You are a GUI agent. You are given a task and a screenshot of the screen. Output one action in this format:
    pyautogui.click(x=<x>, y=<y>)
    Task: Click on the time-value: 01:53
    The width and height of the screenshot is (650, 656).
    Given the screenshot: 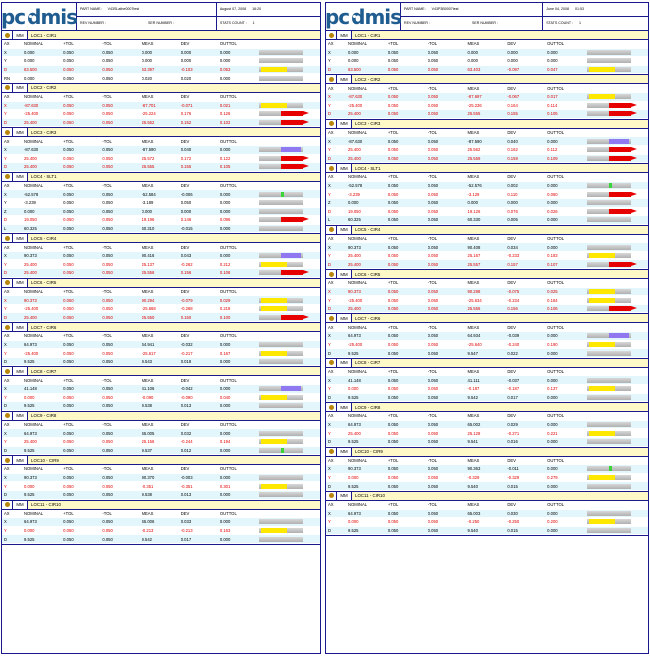 What is the action you would take?
    pyautogui.click(x=579, y=9)
    